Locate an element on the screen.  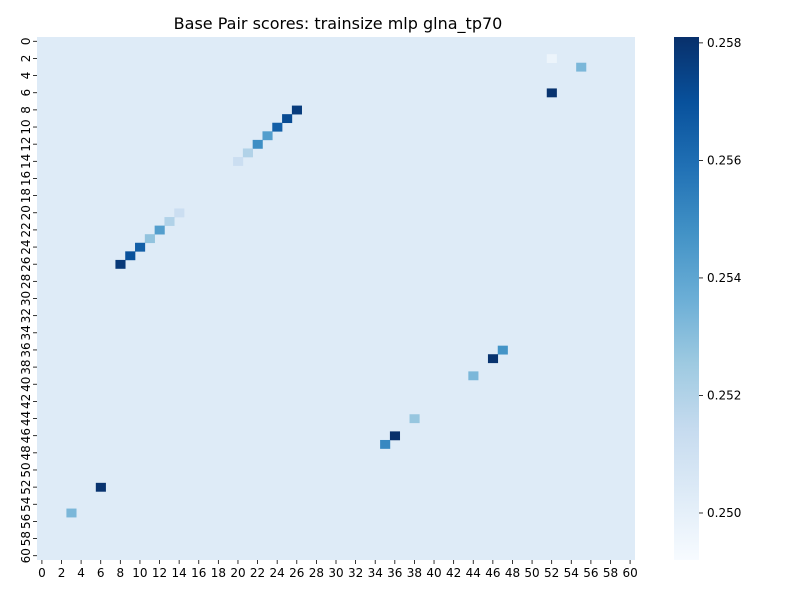
x-tick-label: 10 is located at coordinates (139, 573).